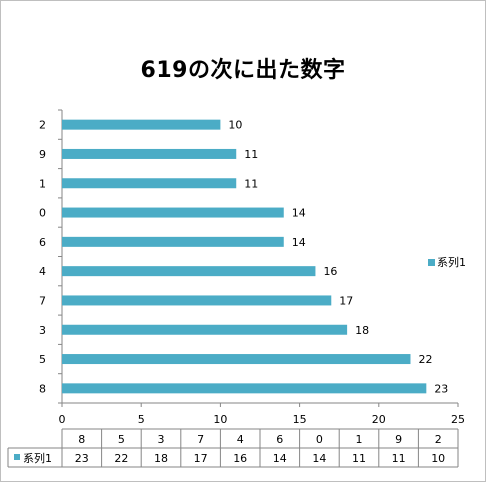 The height and width of the screenshot is (482, 486). I want to click on table-category: 0, so click(319, 439).